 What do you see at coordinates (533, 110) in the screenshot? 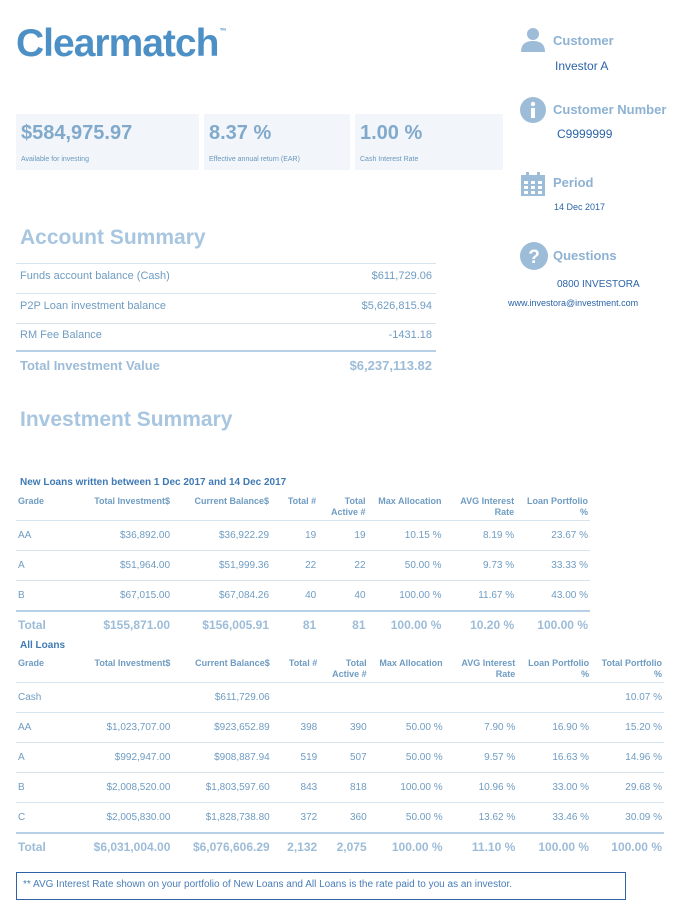
I see `info-icon` at bounding box center [533, 110].